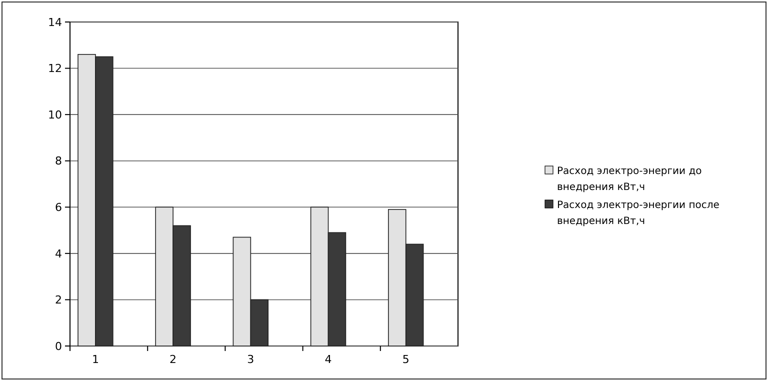  Describe the element at coordinates (58, 346) in the screenshot. I see `y-tick-label: 0` at that location.